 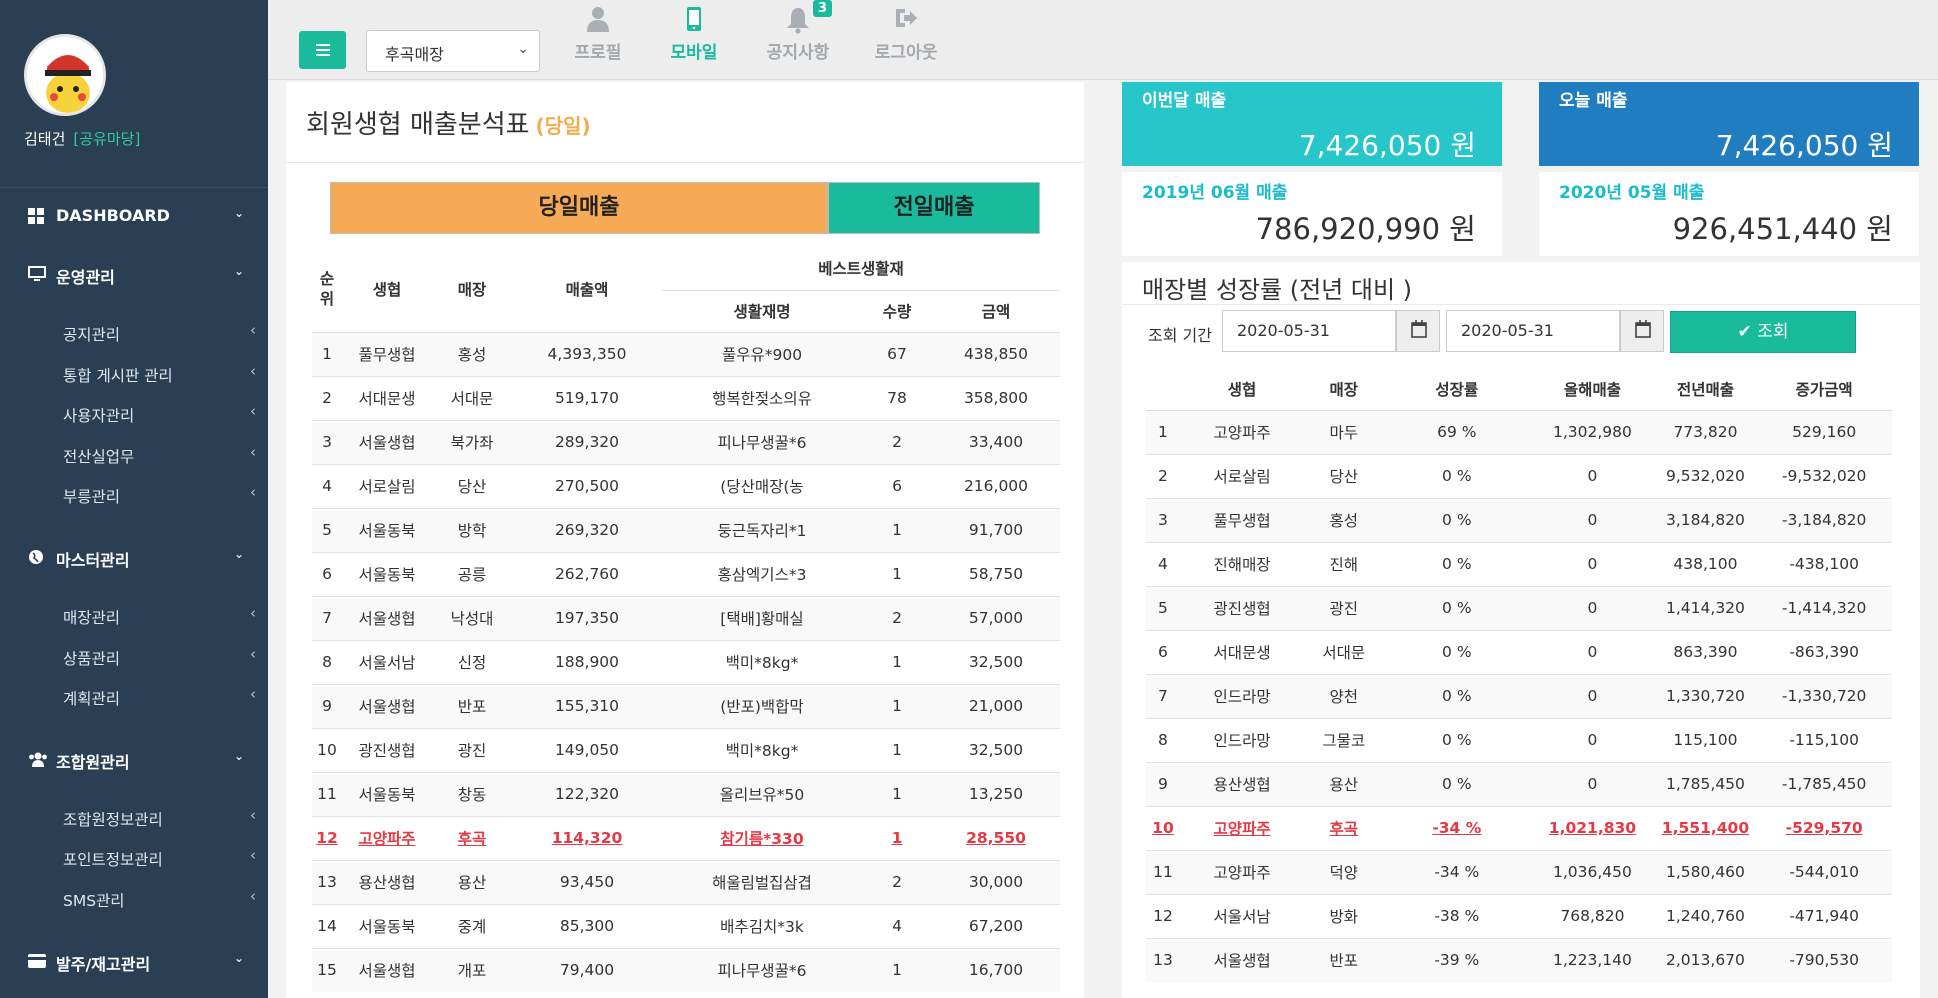 What do you see at coordinates (113, 860) in the screenshot?
I see `sidebar-item-label: 포인트정보관리` at bounding box center [113, 860].